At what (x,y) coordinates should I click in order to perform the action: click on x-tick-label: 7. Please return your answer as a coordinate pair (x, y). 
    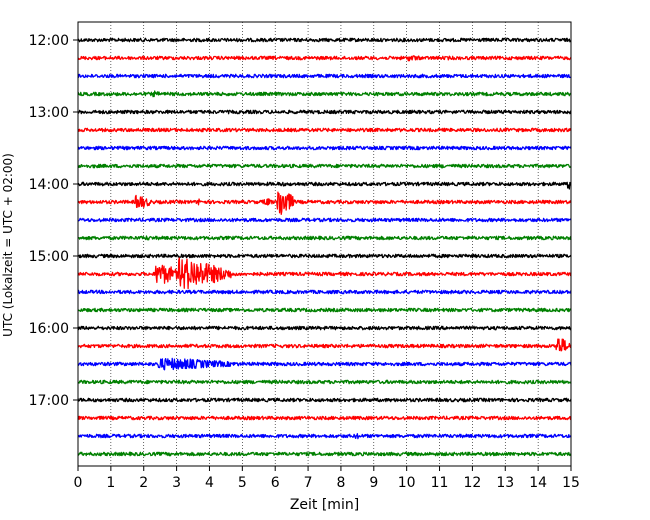
    Looking at the image, I should click on (308, 483).